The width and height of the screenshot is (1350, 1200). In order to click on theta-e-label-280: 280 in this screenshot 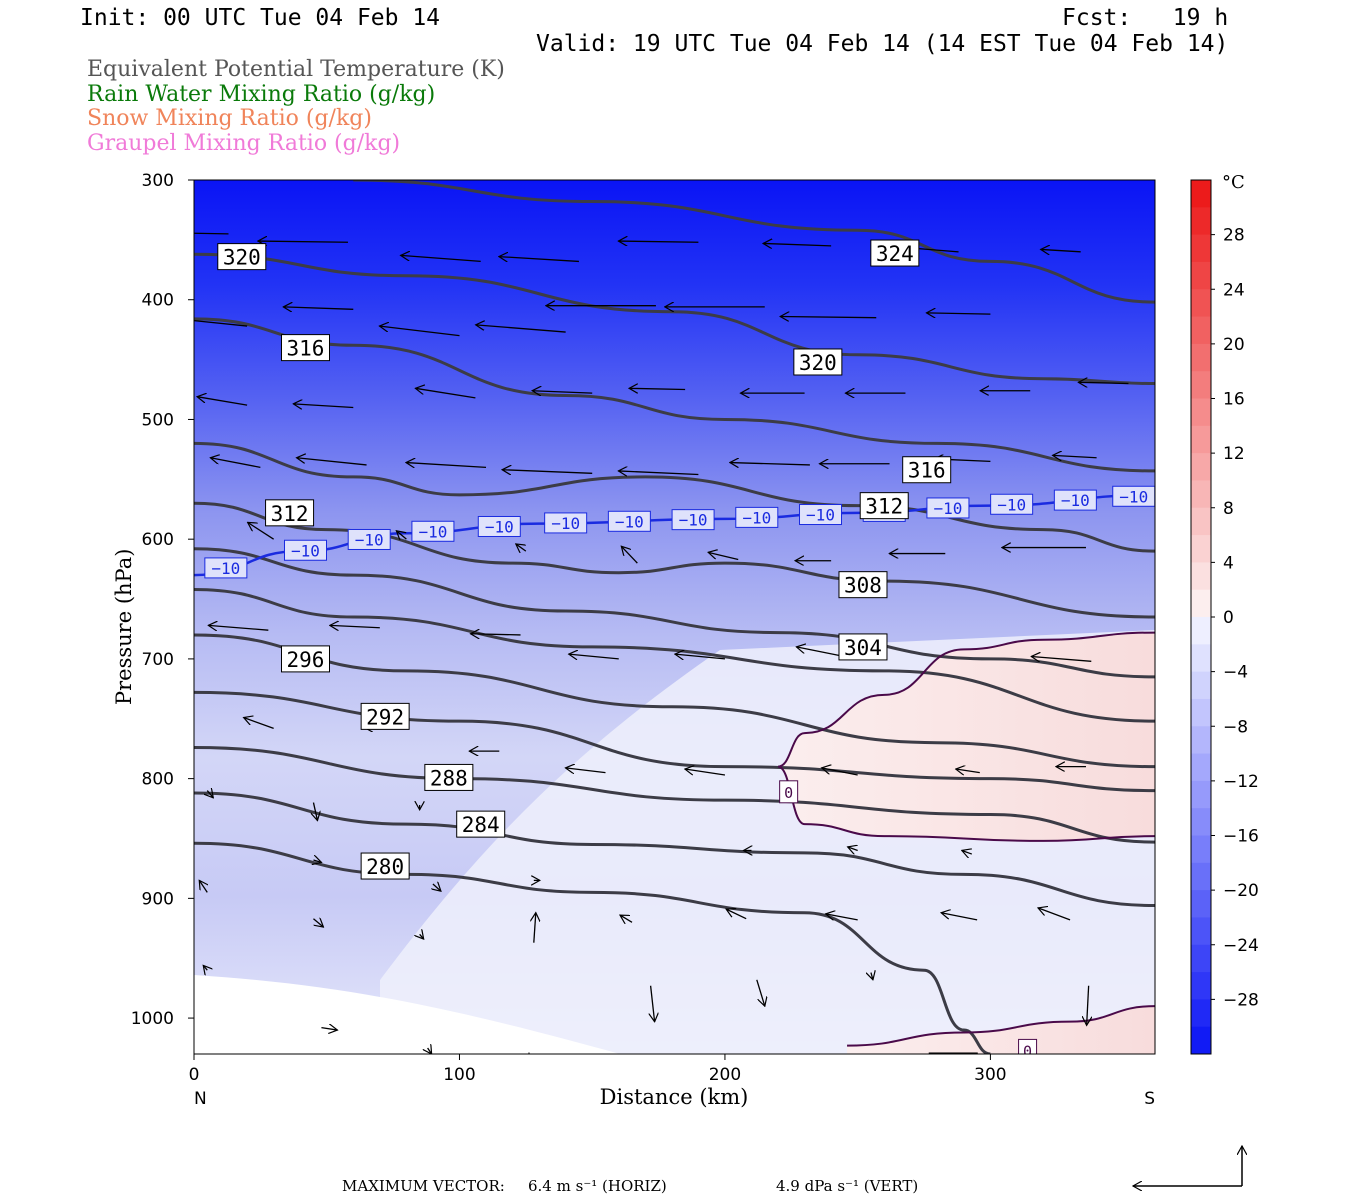, I will do `click(953, 1053)`.